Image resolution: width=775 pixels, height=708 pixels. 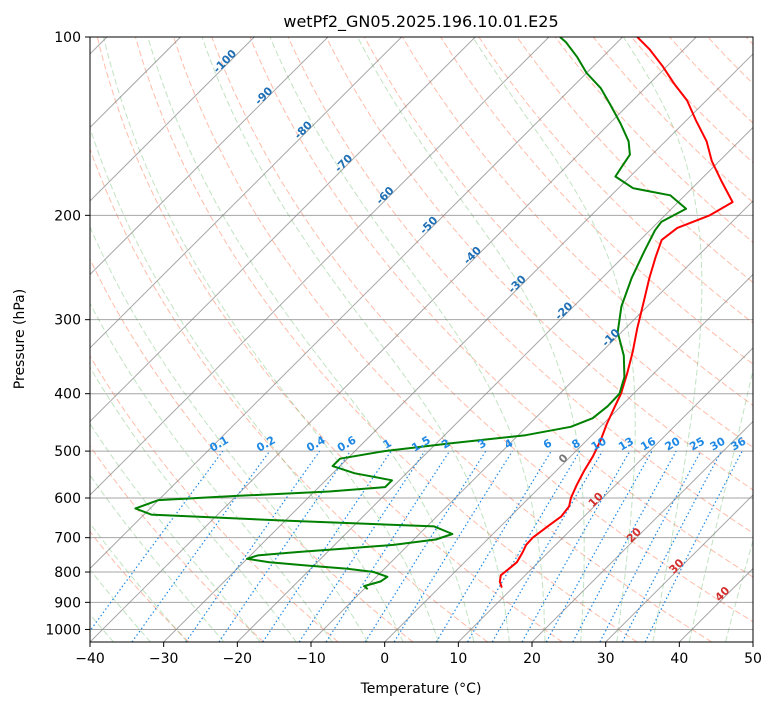 What do you see at coordinates (67, 321) in the screenshot?
I see `y-tick-label: 300` at bounding box center [67, 321].